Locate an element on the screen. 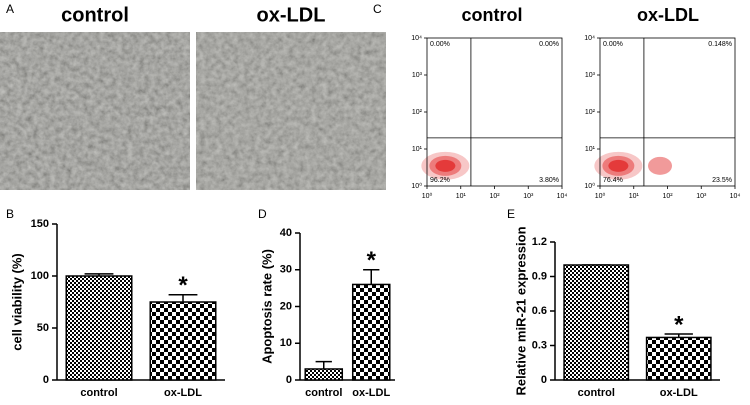  y-tick-label: 30 is located at coordinates (286, 270).